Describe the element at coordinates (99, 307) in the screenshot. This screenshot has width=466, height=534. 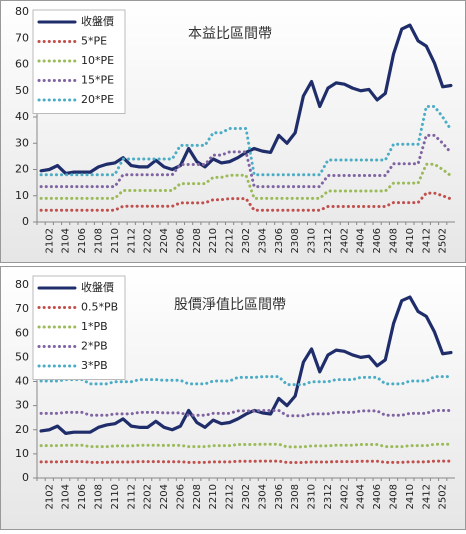
I see `legend-label: 0.5*PB` at that location.